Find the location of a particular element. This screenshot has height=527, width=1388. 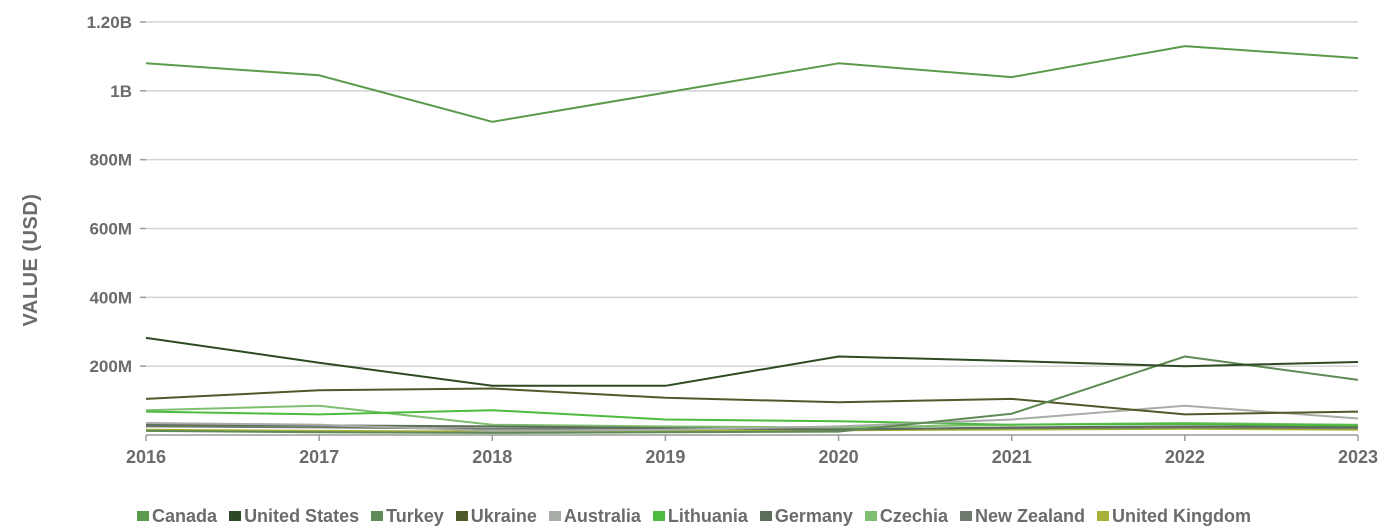

x-tick-label: 2020 is located at coordinates (839, 457).